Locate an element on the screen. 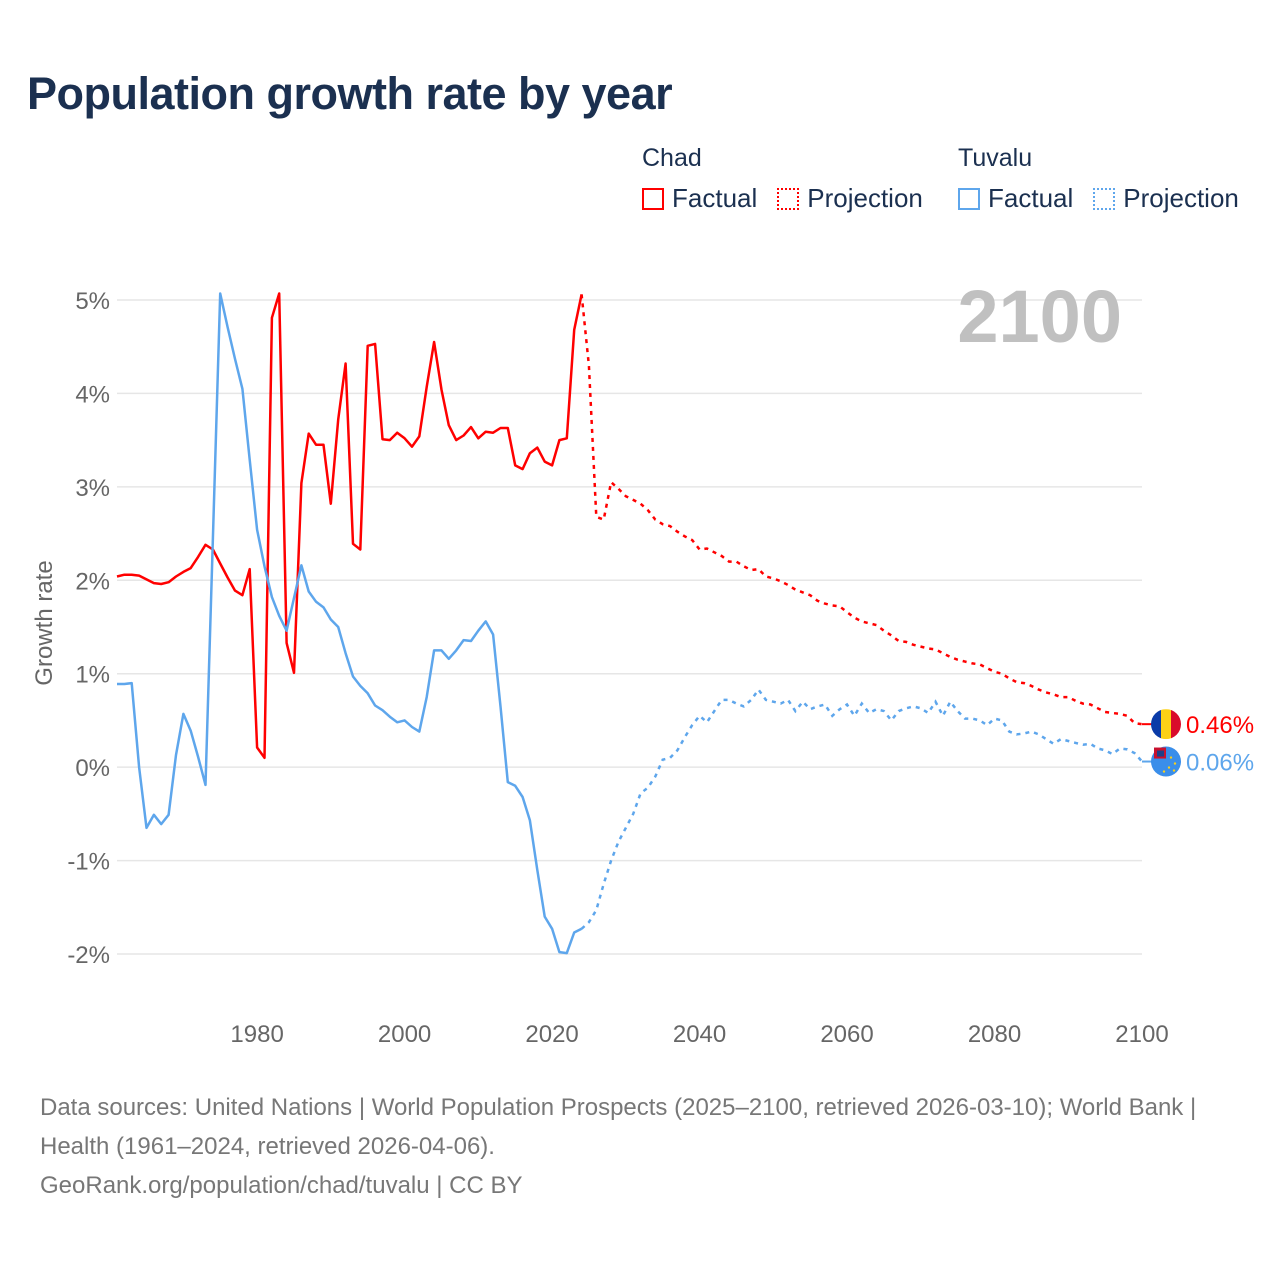 The width and height of the screenshot is (1280, 1280). y-tick-label: -2% is located at coordinates (88, 955).